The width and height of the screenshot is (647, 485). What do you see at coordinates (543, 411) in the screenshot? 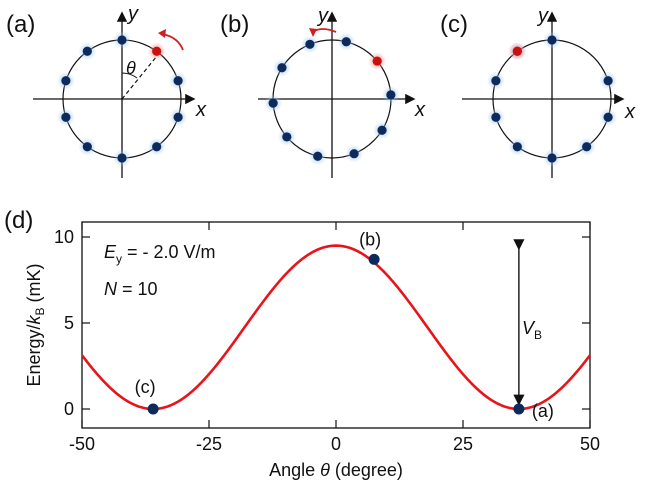
I see `state-point-label: (a)` at bounding box center [543, 411].